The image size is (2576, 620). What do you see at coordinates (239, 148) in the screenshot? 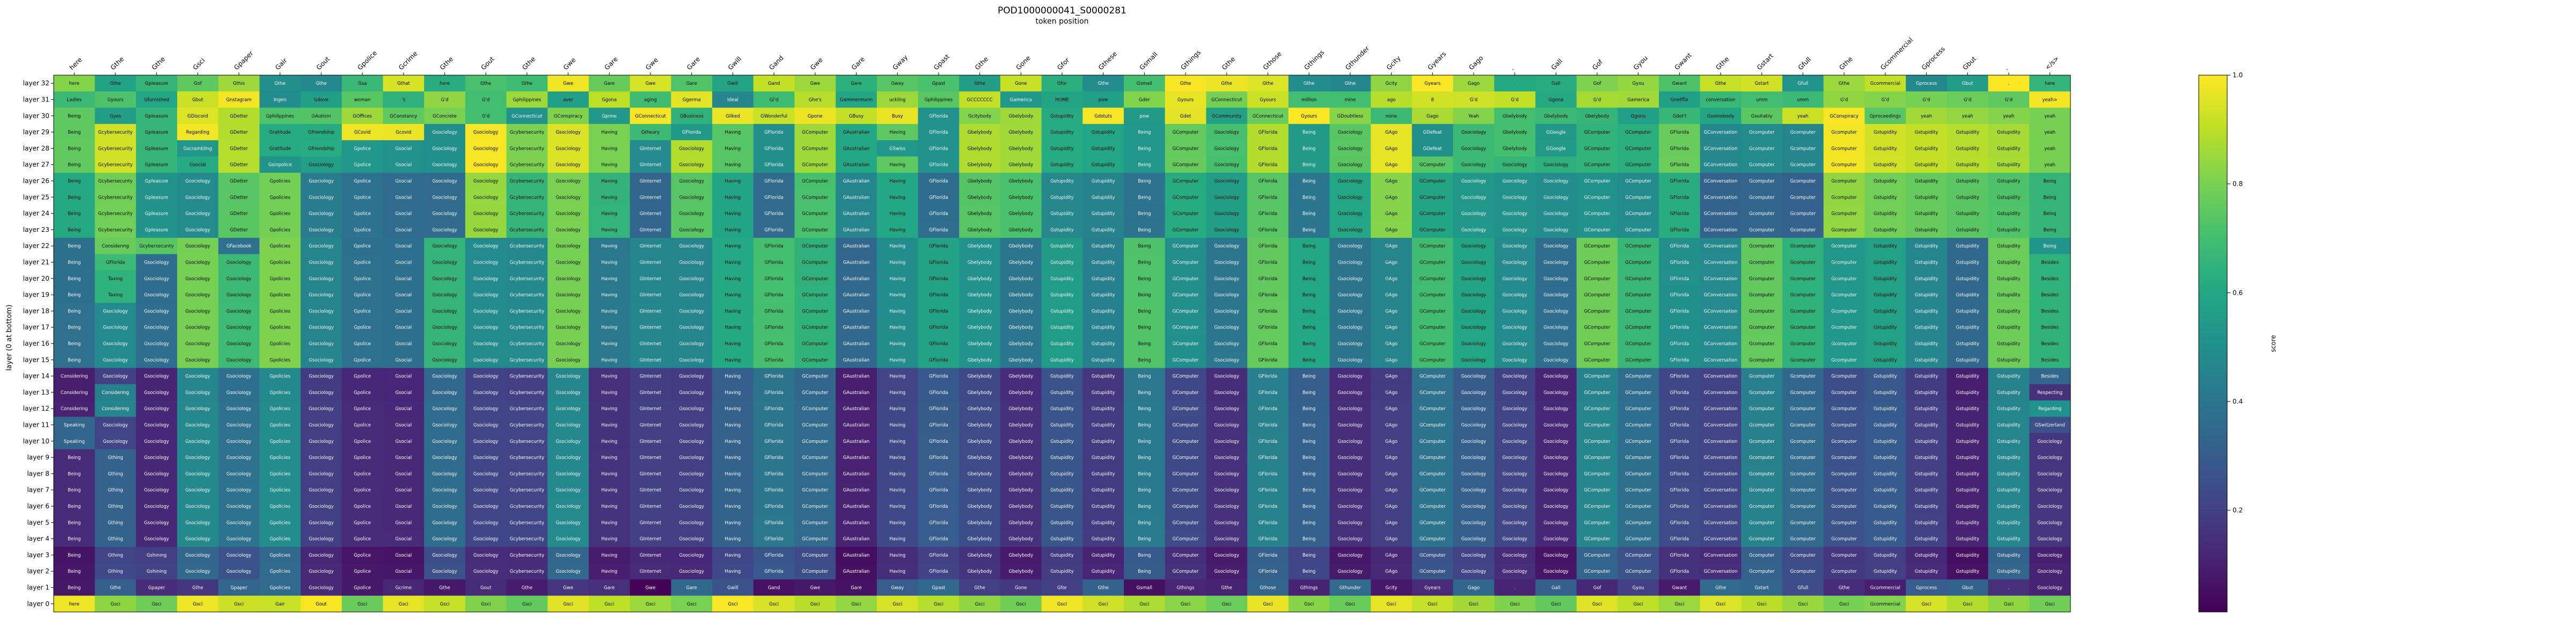
I see `cell-label: GDetter` at bounding box center [239, 148].